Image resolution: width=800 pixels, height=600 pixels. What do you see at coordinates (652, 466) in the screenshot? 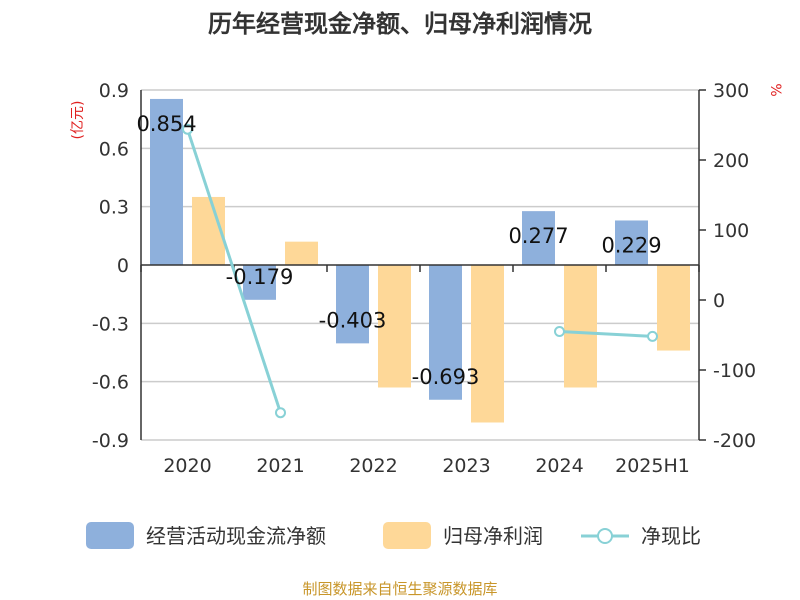
I see `x-tick-label: 2025H1` at bounding box center [652, 466].